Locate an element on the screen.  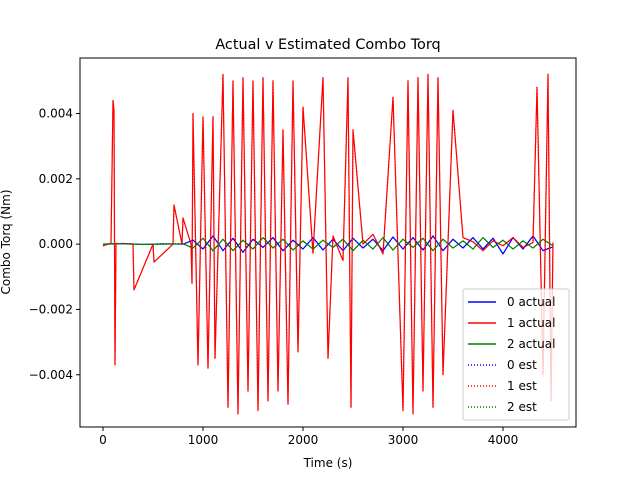
x-axis-label: Time (s) is located at coordinates (328, 463).